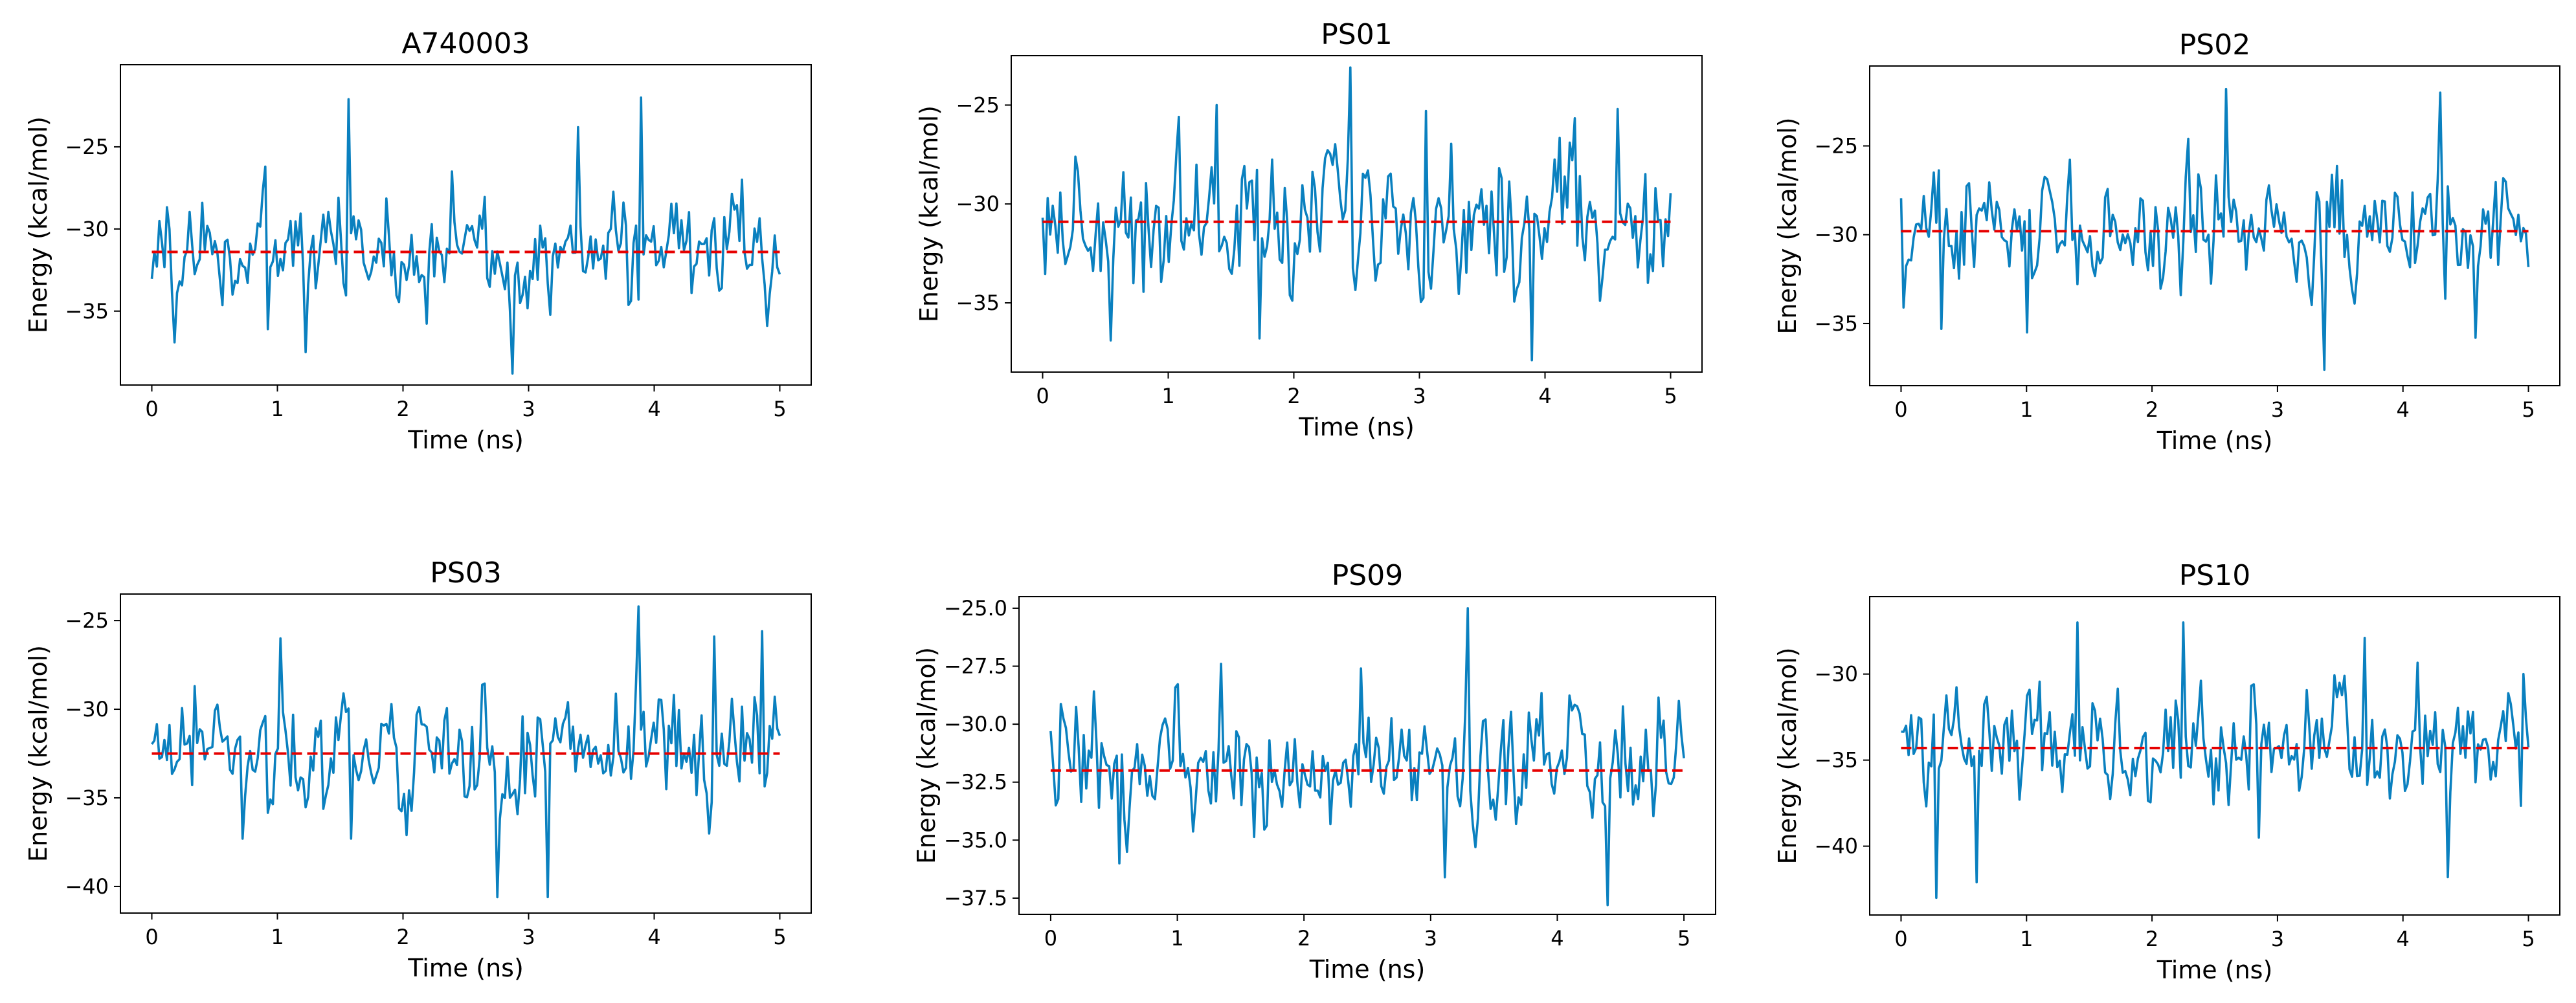  What do you see at coordinates (975, 666) in the screenshot?
I see `y-tick-label: −27.5` at bounding box center [975, 666].